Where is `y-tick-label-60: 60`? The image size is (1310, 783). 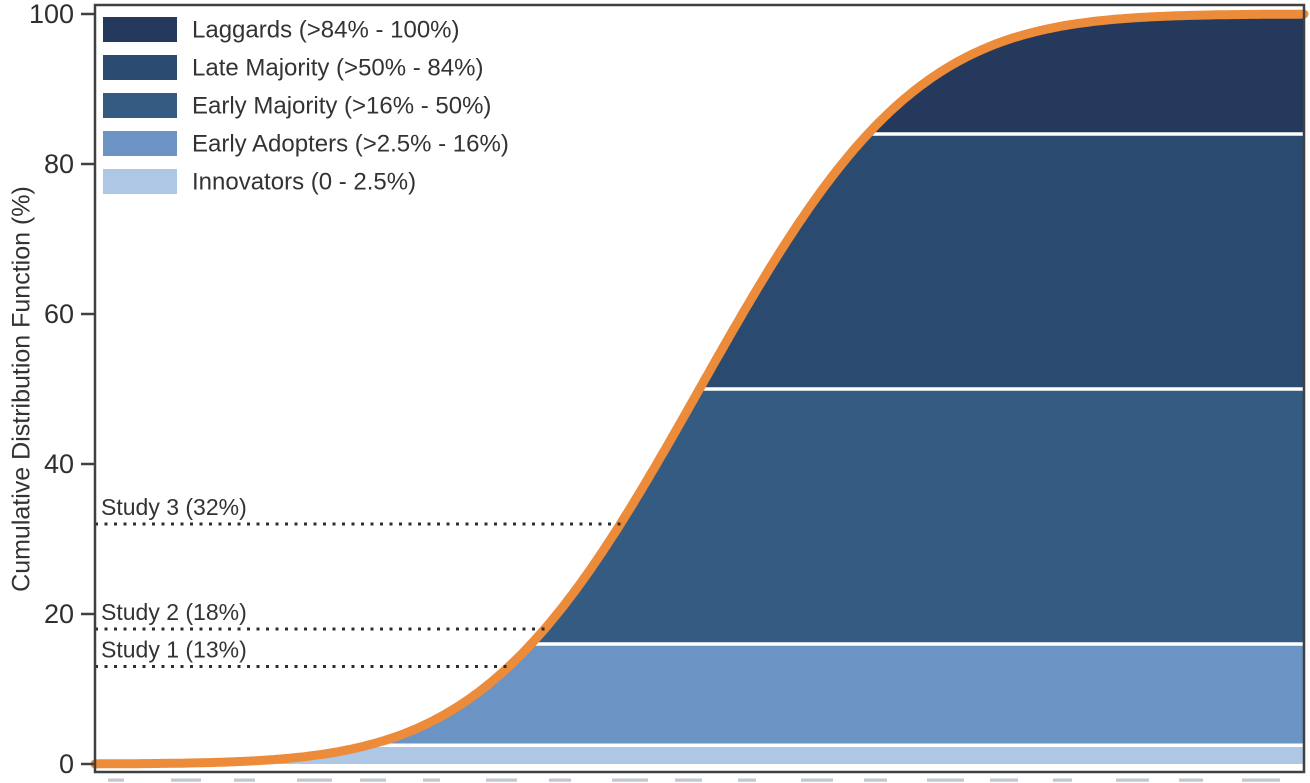 y-tick-label-60: 60 is located at coordinates (59, 314).